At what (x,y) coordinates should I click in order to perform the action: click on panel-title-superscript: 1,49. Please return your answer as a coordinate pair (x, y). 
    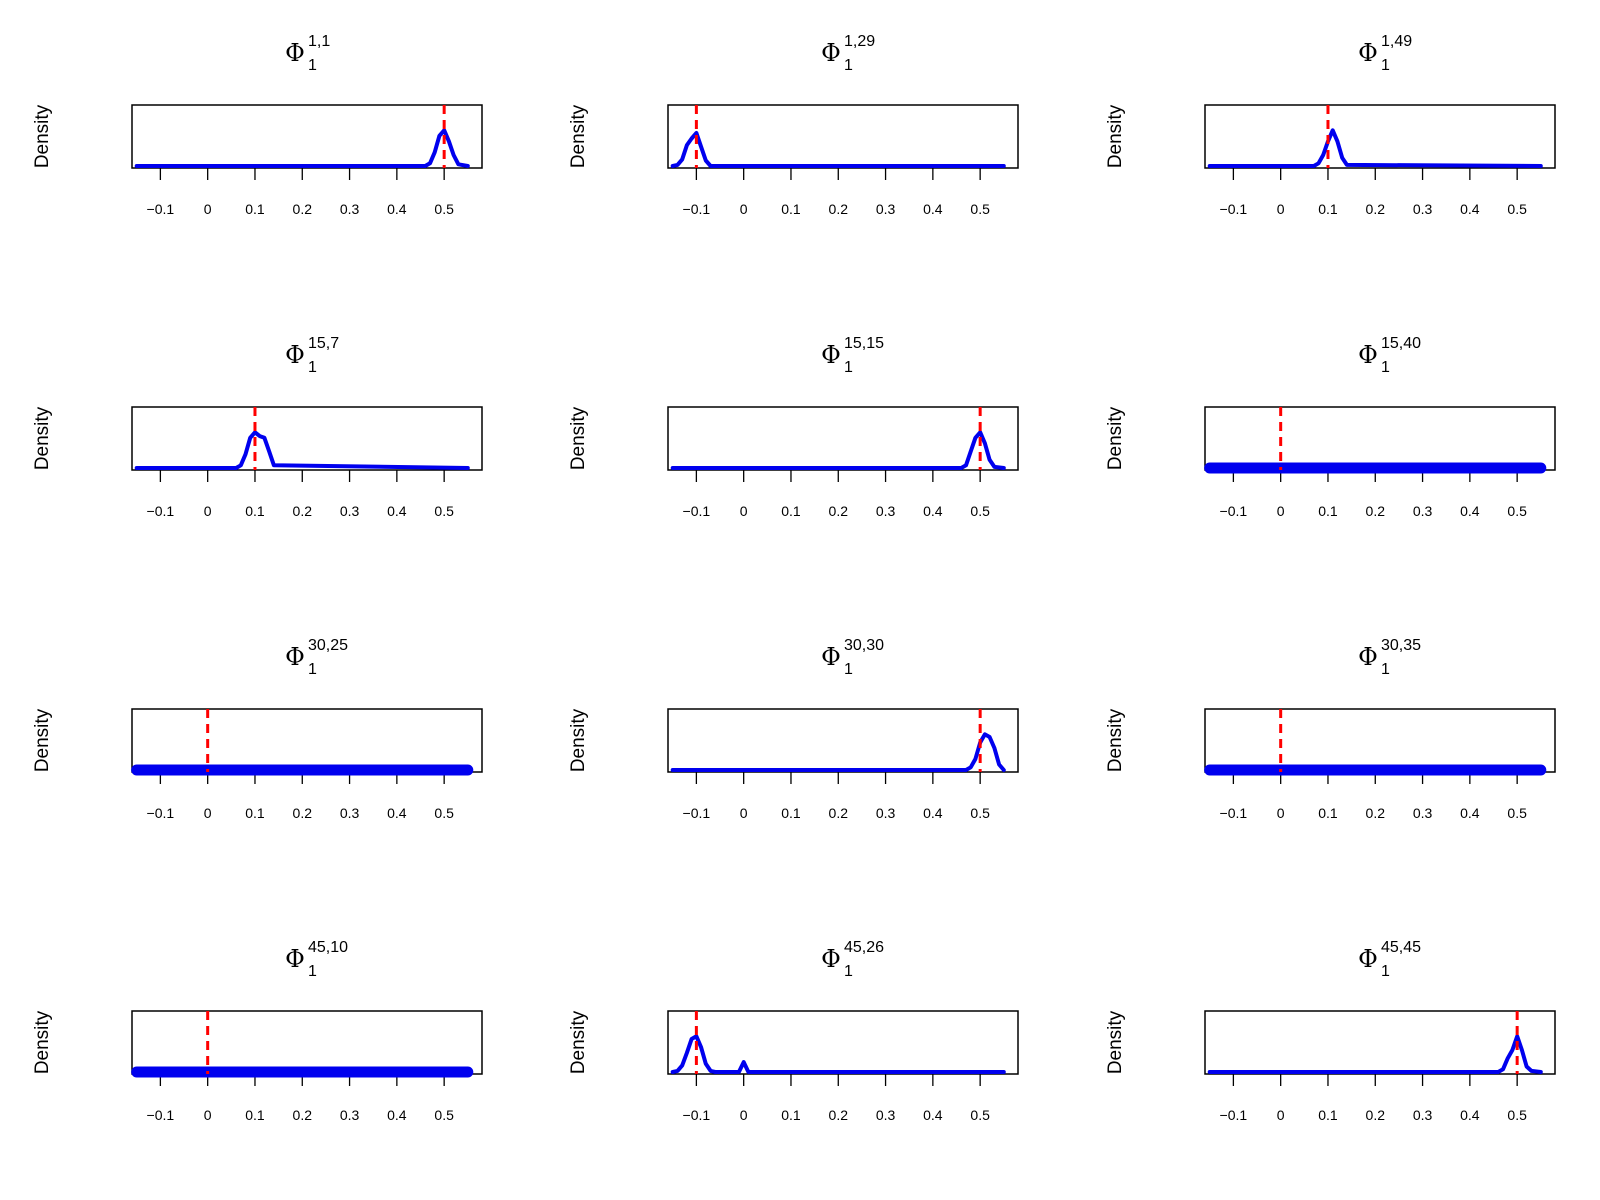
    Looking at the image, I should click on (1396, 41).